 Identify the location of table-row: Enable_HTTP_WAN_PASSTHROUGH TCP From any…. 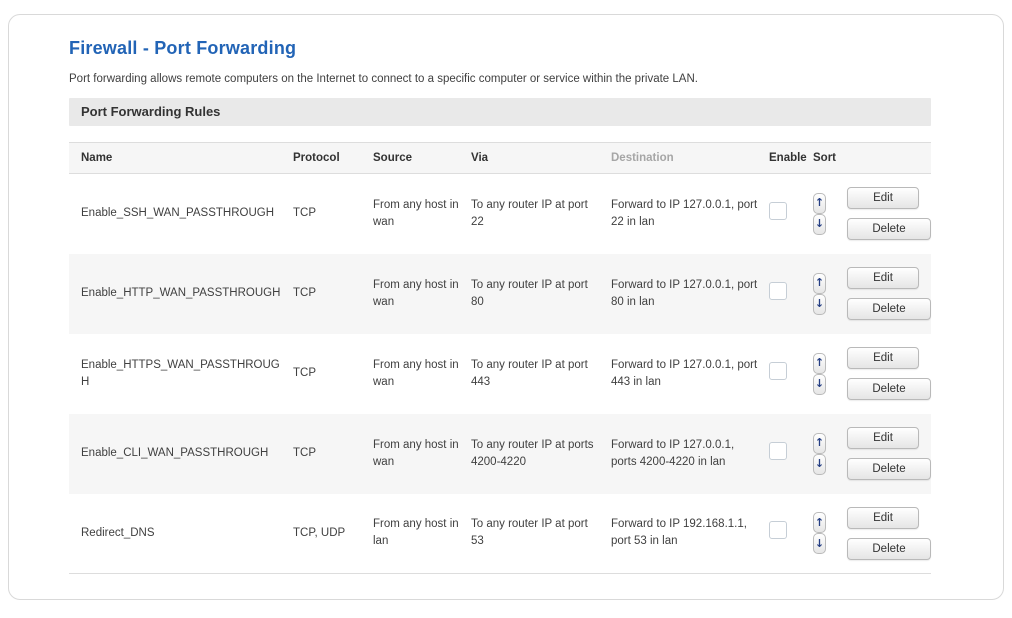
(500, 293).